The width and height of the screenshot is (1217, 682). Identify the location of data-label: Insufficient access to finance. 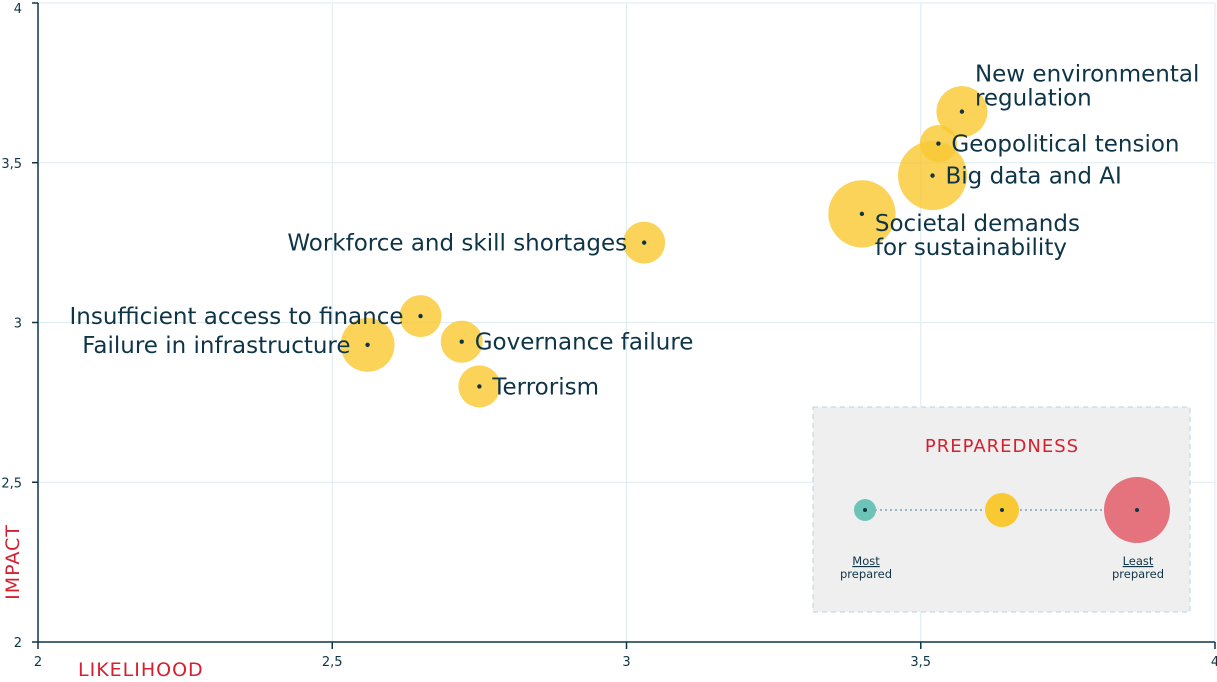
(237, 317).